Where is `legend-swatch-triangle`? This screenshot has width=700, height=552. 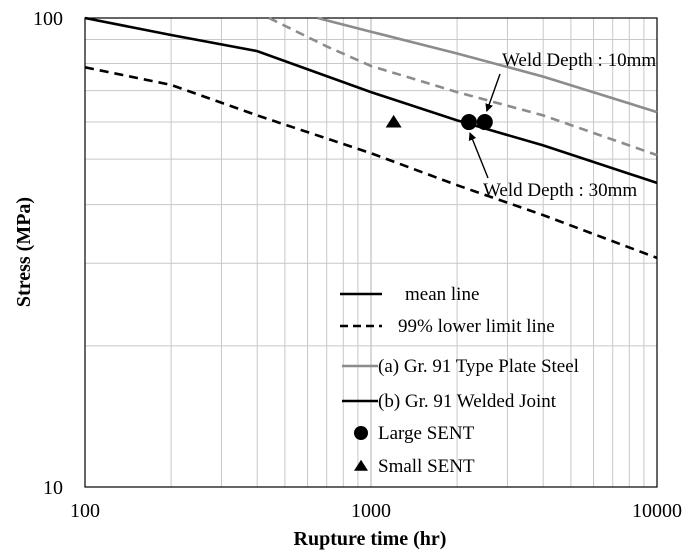
legend-swatch-triangle is located at coordinates (361, 465).